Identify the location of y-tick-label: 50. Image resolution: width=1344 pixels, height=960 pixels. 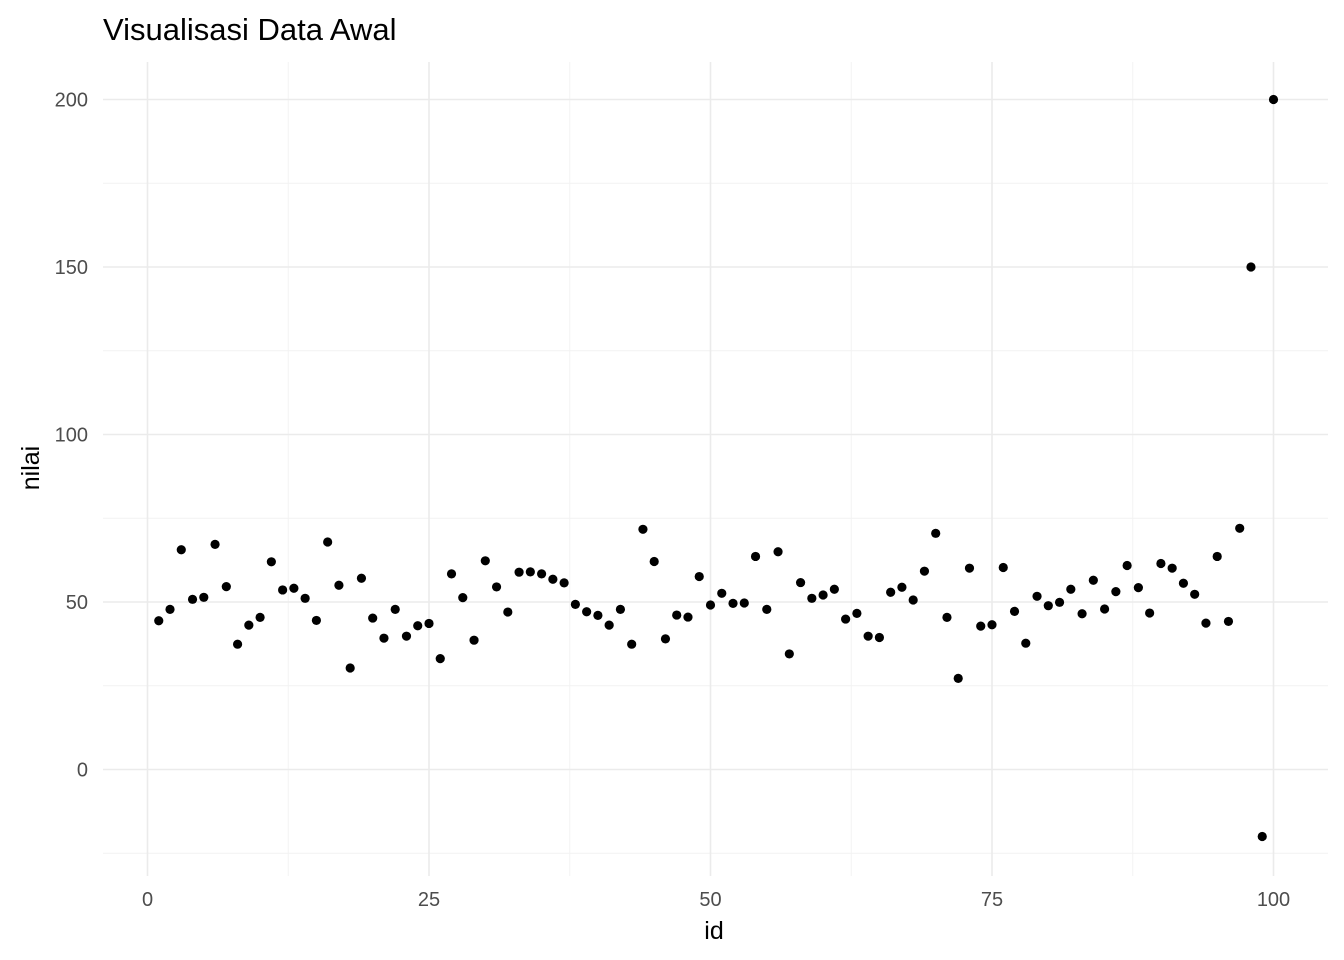
(77, 603).